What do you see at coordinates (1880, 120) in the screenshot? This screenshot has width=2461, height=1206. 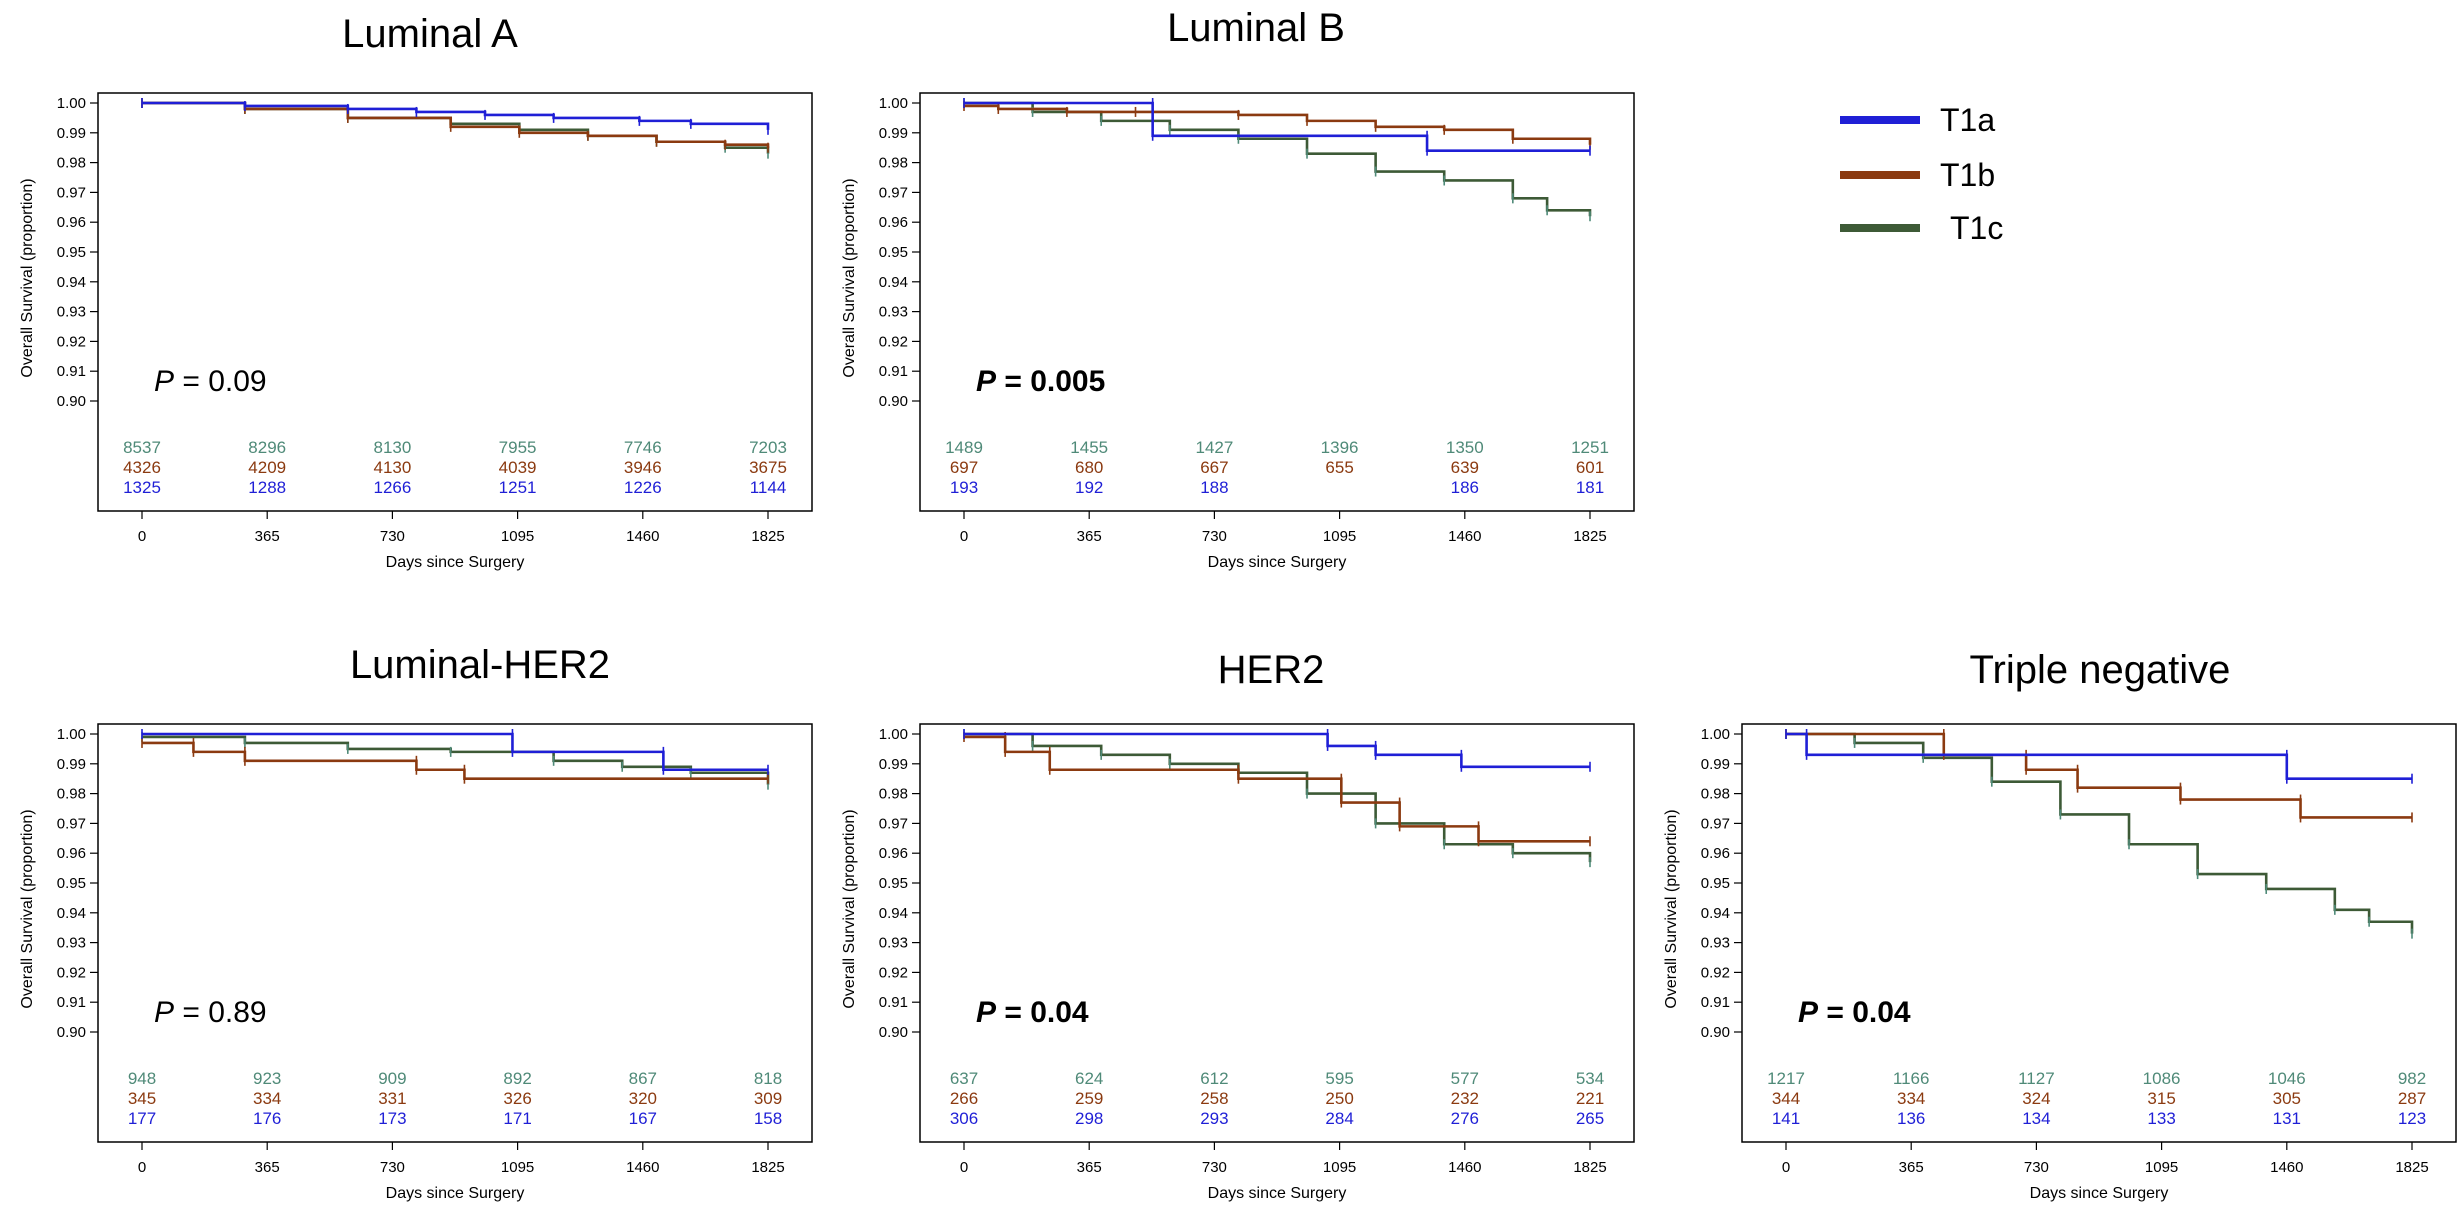 I see `legend-swatch-t1a` at bounding box center [1880, 120].